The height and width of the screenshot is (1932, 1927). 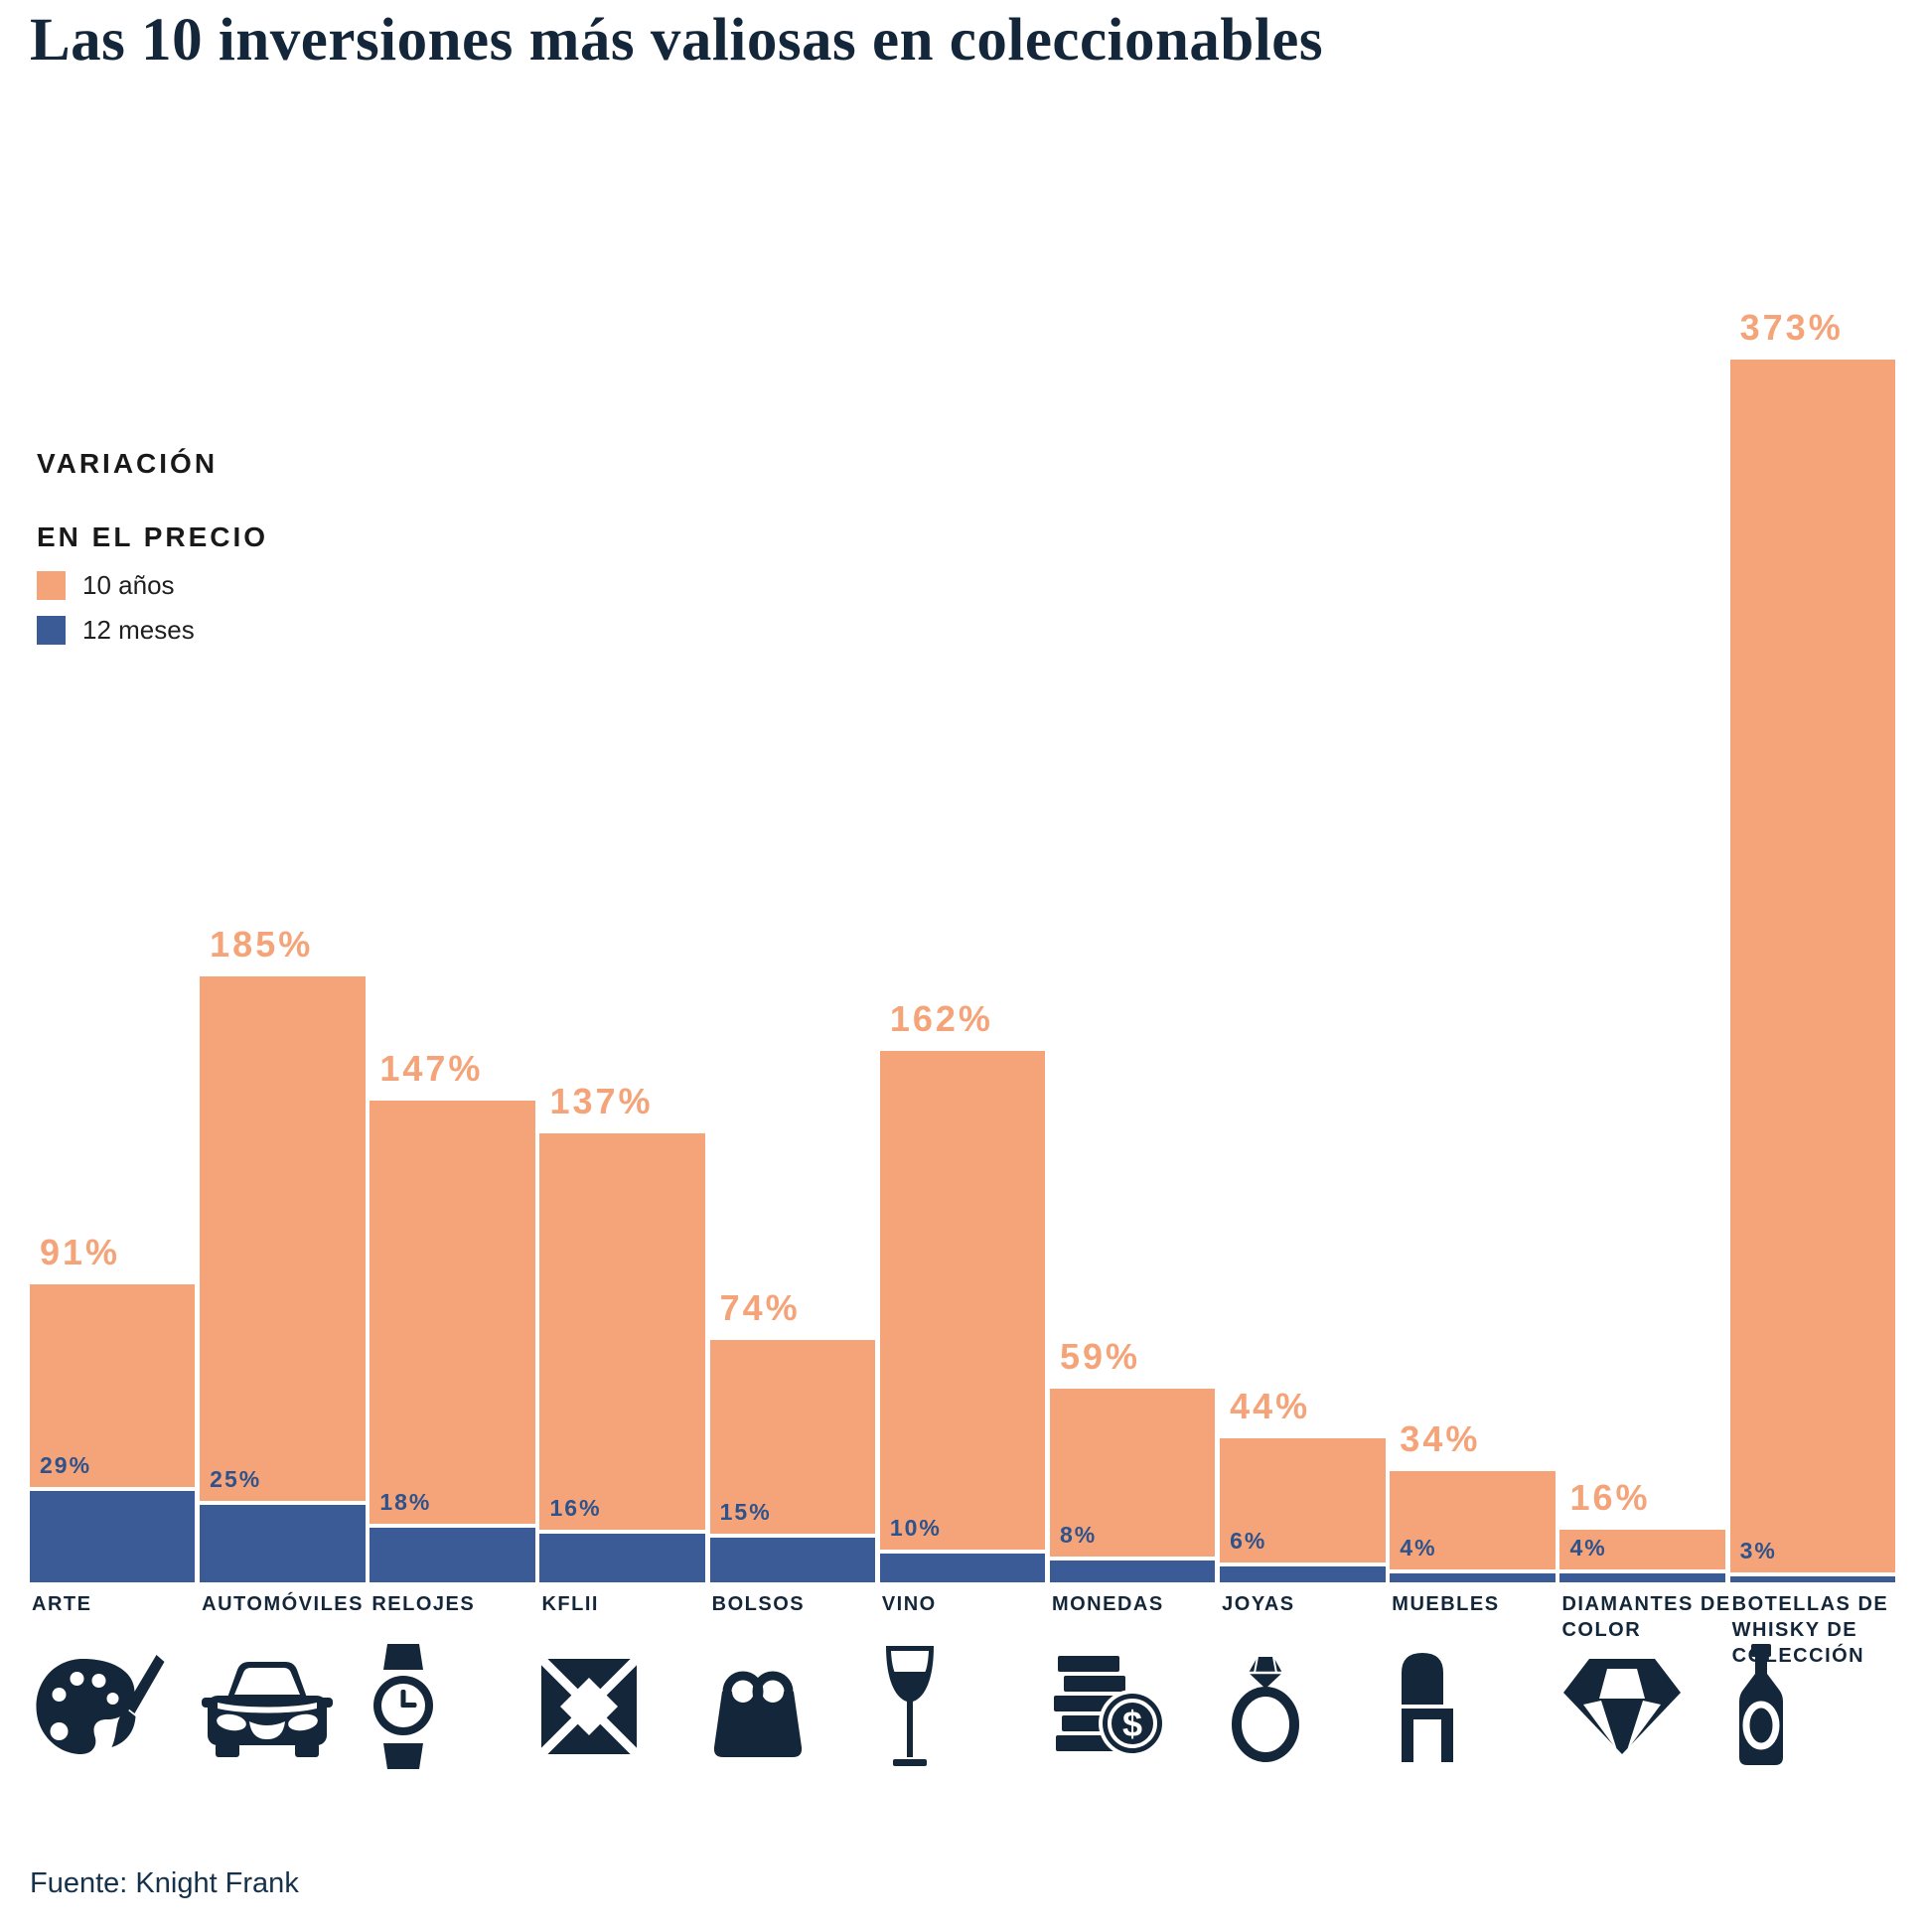 I want to click on source-note: Fuente: Knight Frank, so click(x=165, y=1883).